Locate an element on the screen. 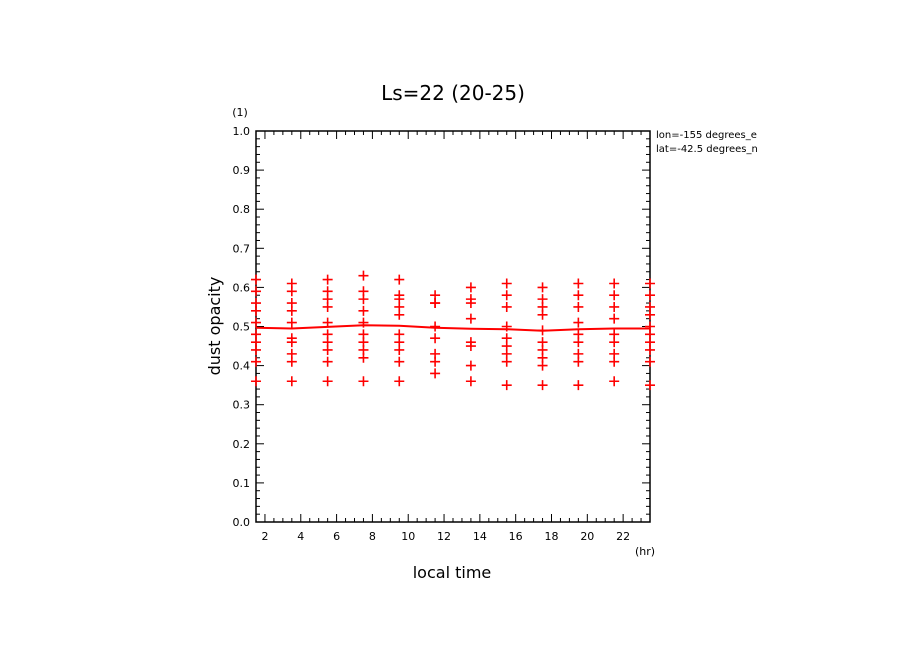 The width and height of the screenshot is (904, 654). x-tick-label: 4 is located at coordinates (300, 536).